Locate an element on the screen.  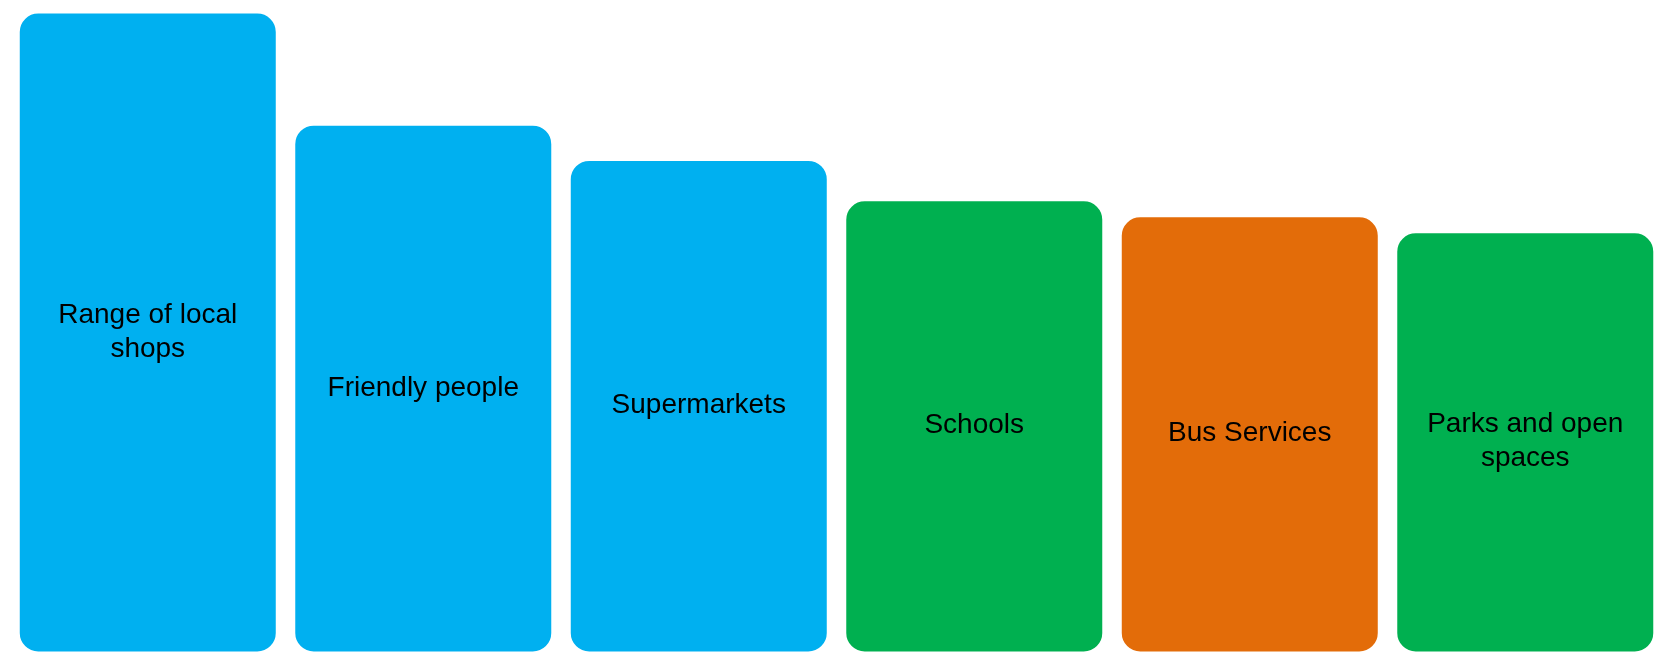
x-tick-label: Supermarkets is located at coordinates (698, 404).